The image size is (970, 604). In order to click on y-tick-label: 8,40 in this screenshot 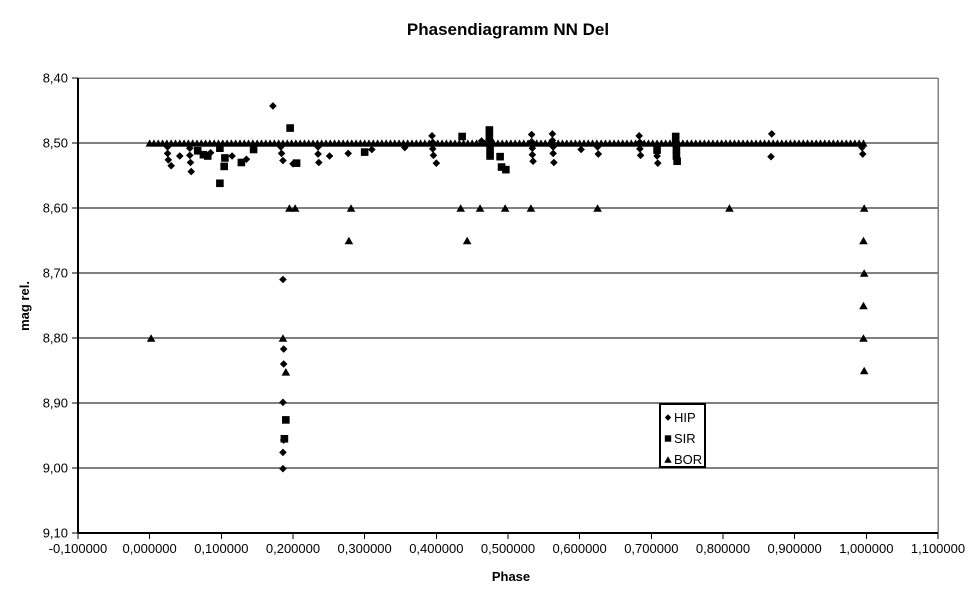, I will do `click(55, 78)`.